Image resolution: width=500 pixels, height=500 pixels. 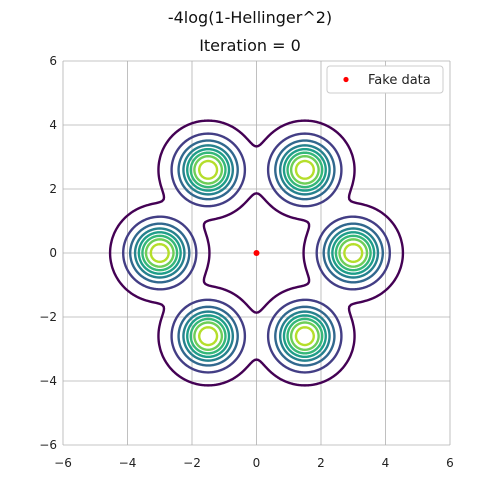 I want to click on x-tick-label: −4, so click(x=128, y=463).